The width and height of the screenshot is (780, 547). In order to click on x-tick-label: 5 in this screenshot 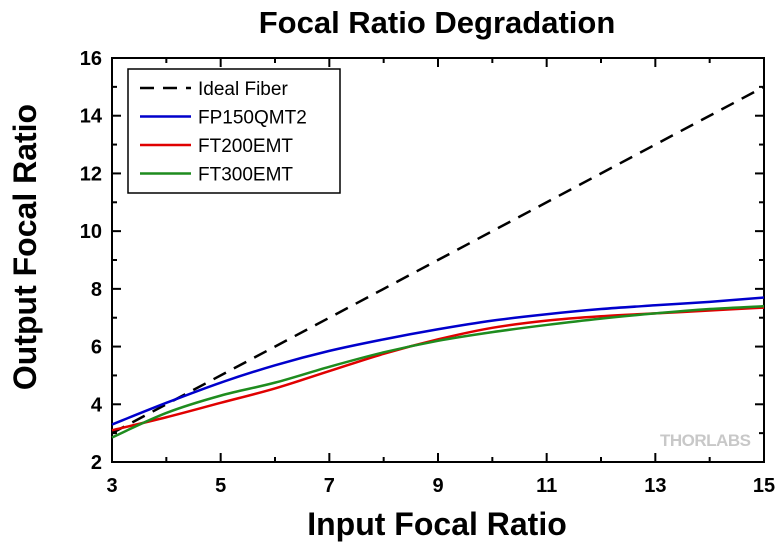, I will do `click(220, 486)`.